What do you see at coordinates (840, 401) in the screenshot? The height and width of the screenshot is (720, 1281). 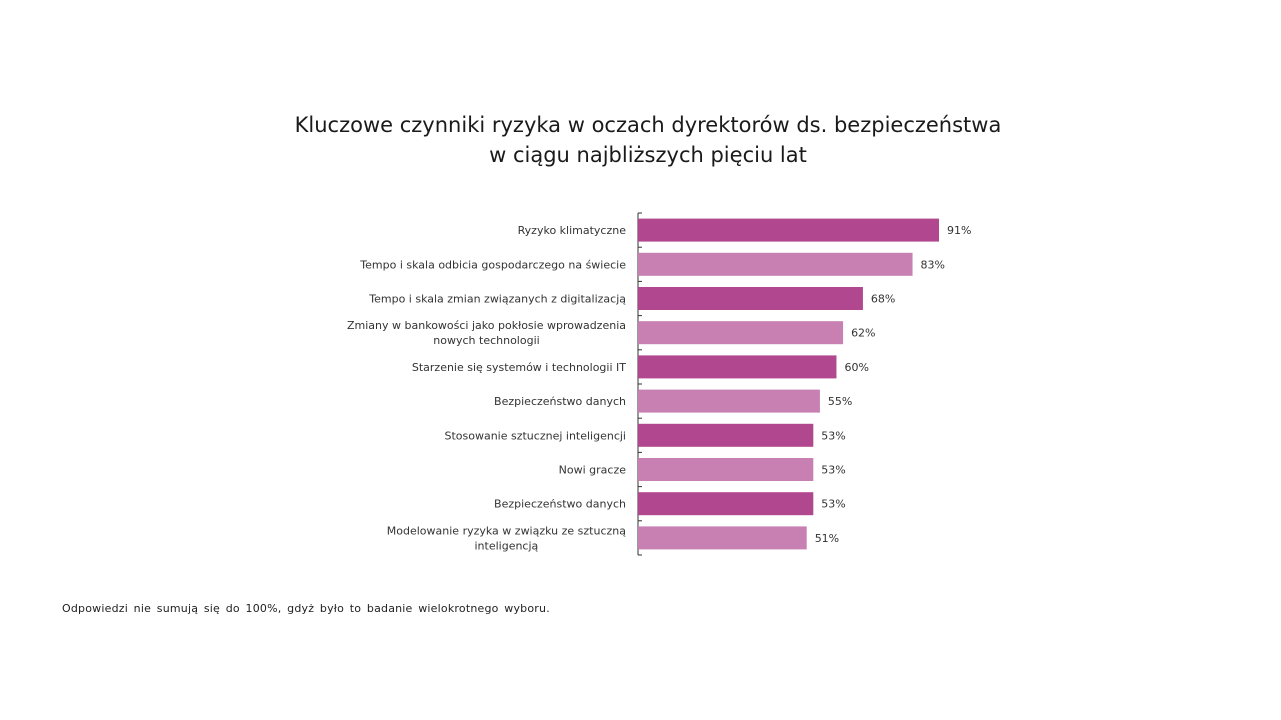 I see `data-label: 55%` at bounding box center [840, 401].